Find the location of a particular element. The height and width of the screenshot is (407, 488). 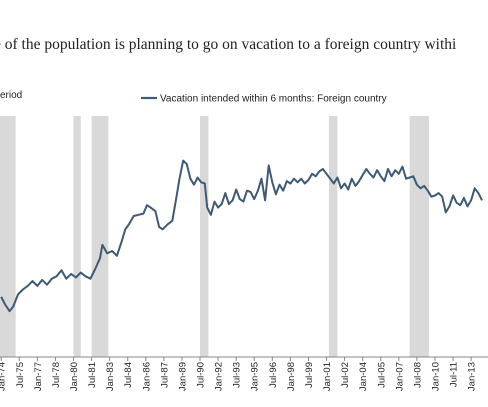

x-tick-label: Jan-92 is located at coordinates (219, 376).